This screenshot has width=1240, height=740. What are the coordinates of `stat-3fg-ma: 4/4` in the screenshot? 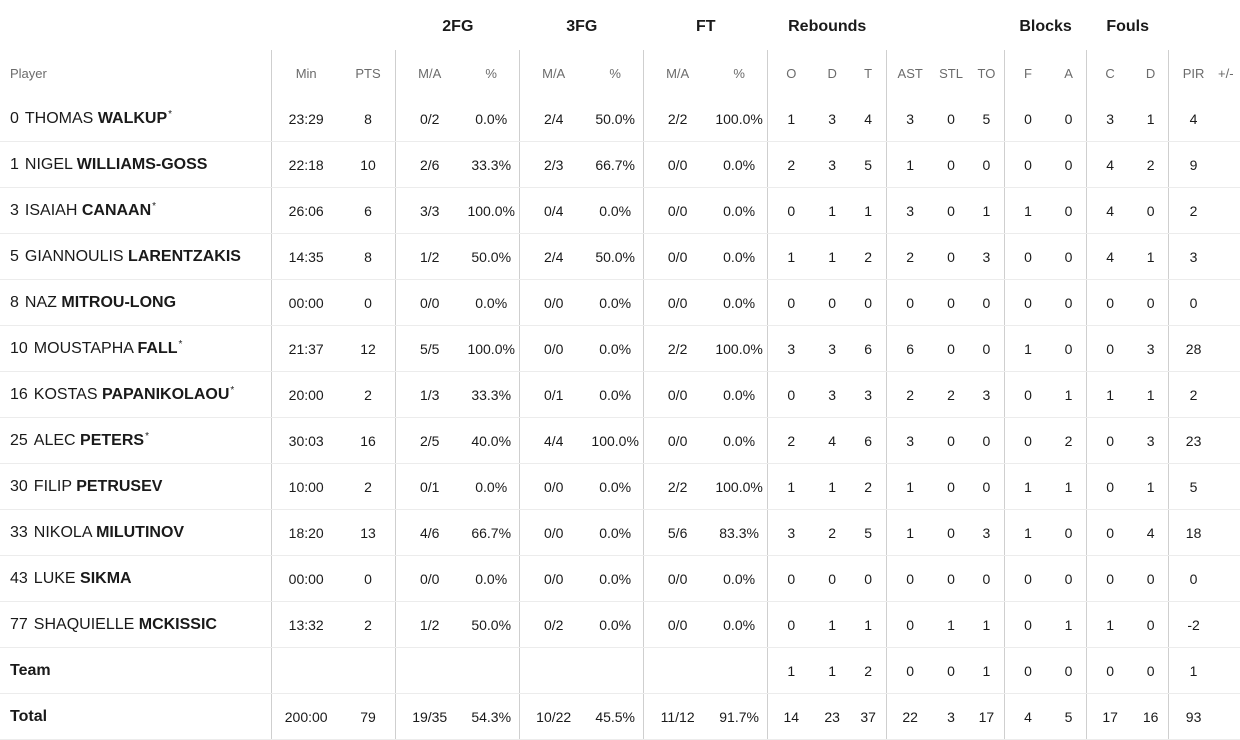 It's located at (553, 440).